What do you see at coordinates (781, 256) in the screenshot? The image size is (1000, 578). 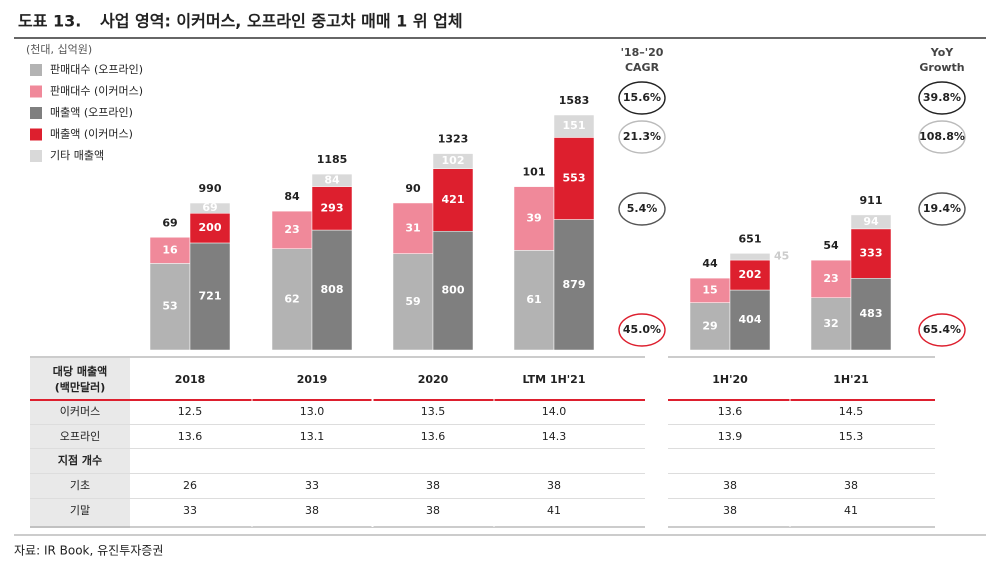 I see `segment-label: 45` at bounding box center [781, 256].